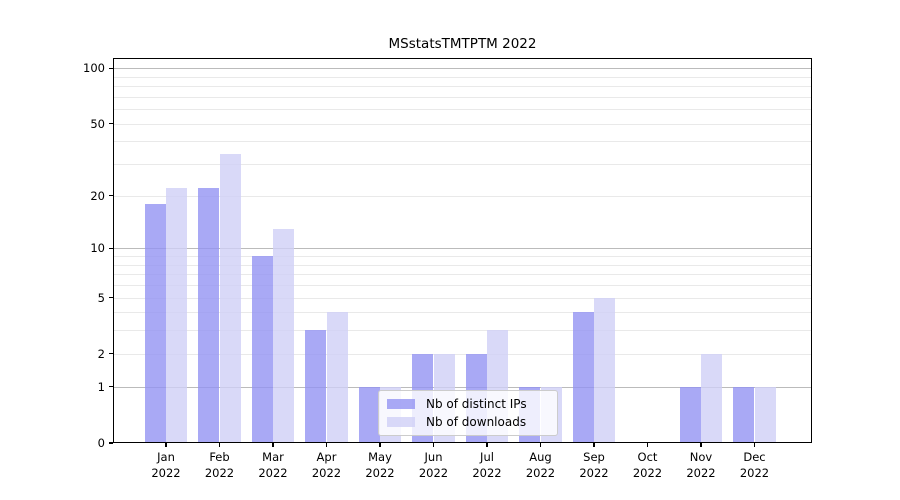  What do you see at coordinates (262, 349) in the screenshot?
I see `bar-mar-distinct-ips` at bounding box center [262, 349].